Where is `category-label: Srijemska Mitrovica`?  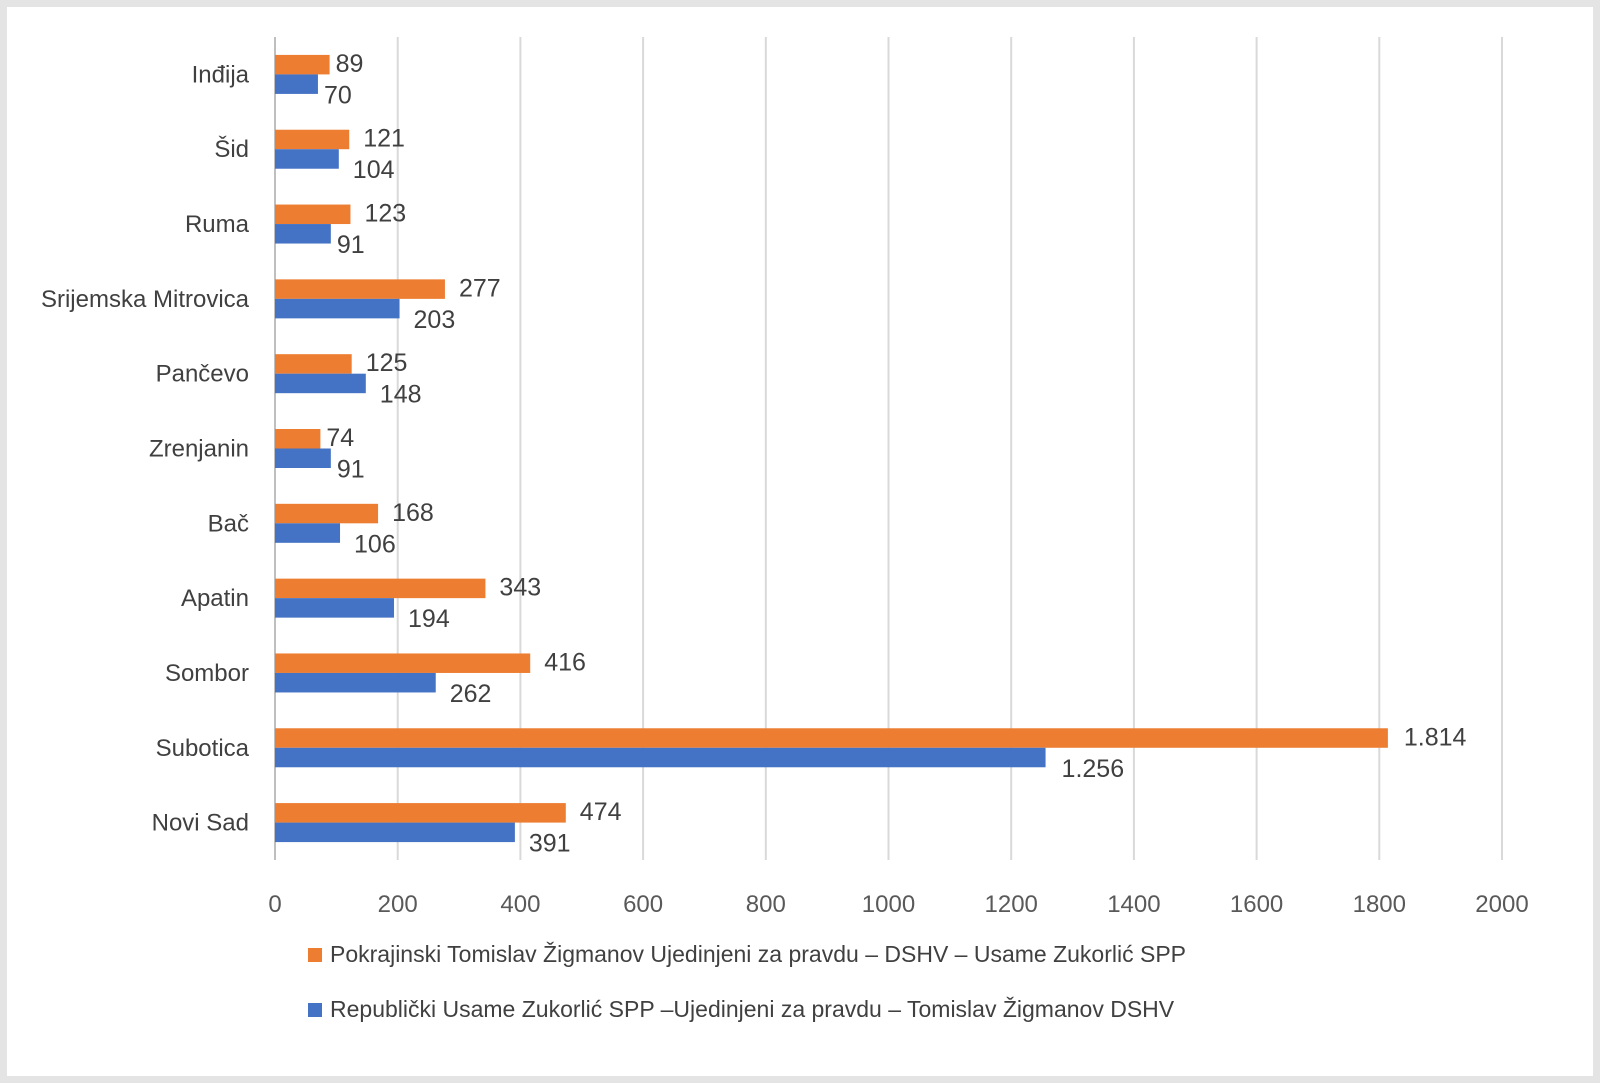 category-label: Srijemska Mitrovica is located at coordinates (145, 299).